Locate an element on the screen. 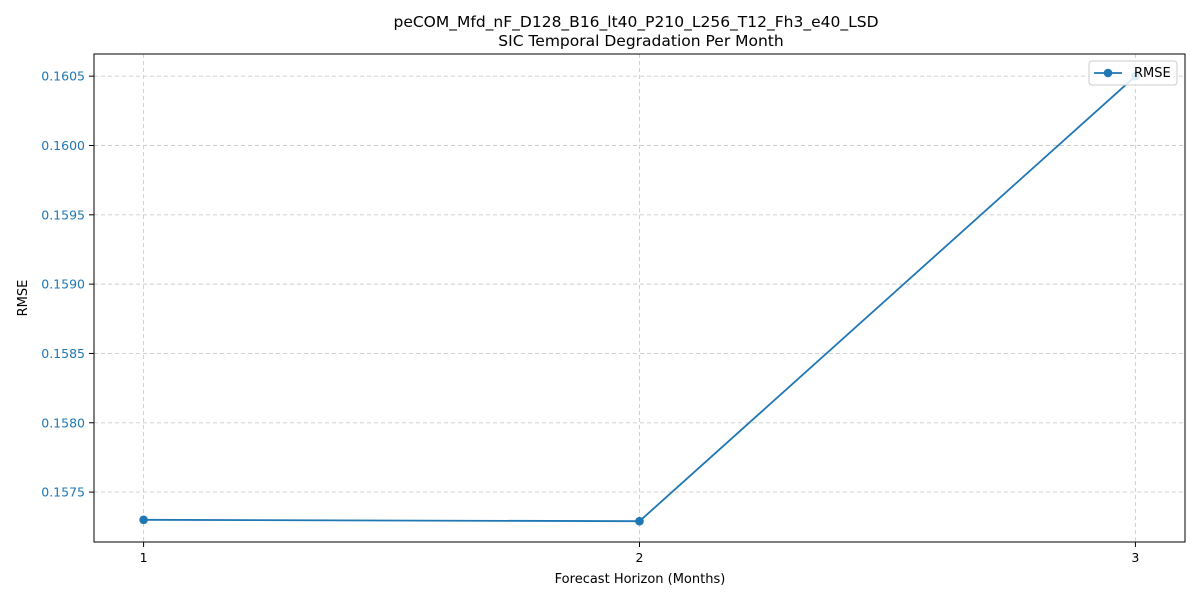  y-tick-label: 0.1585 is located at coordinates (63, 353).